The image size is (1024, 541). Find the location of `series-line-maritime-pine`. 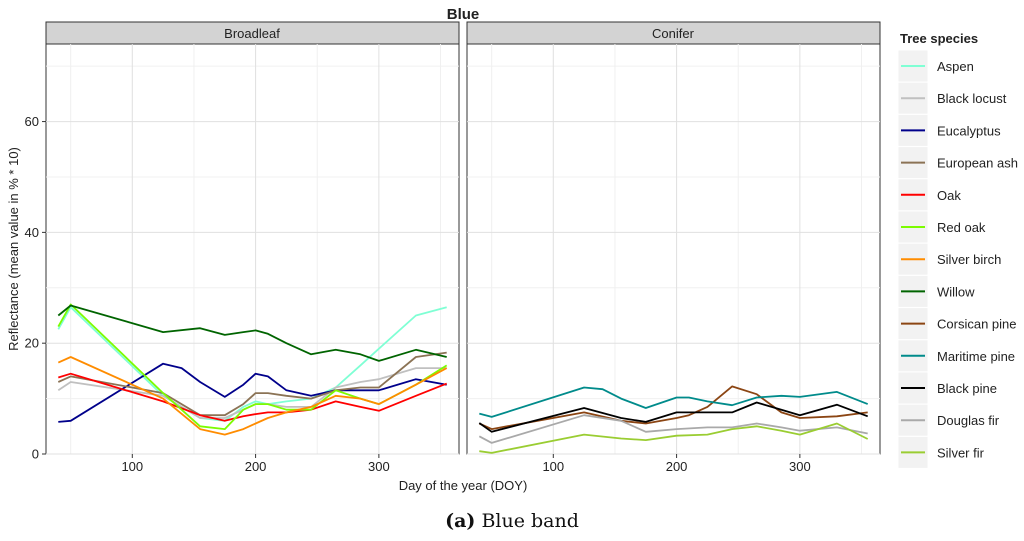

series-line-maritime-pine is located at coordinates (674, 402).